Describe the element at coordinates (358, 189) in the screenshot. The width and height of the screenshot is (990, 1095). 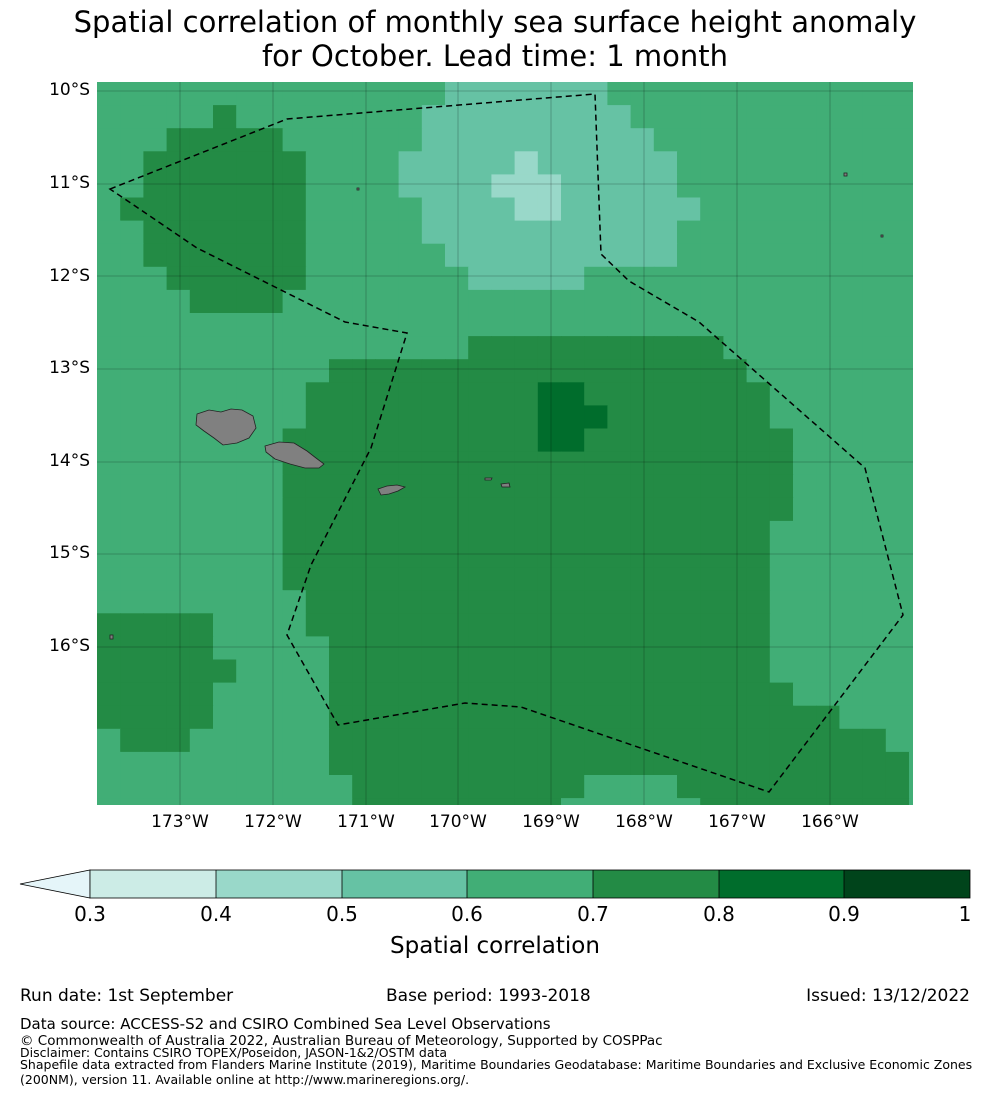
I see `small-island` at that location.